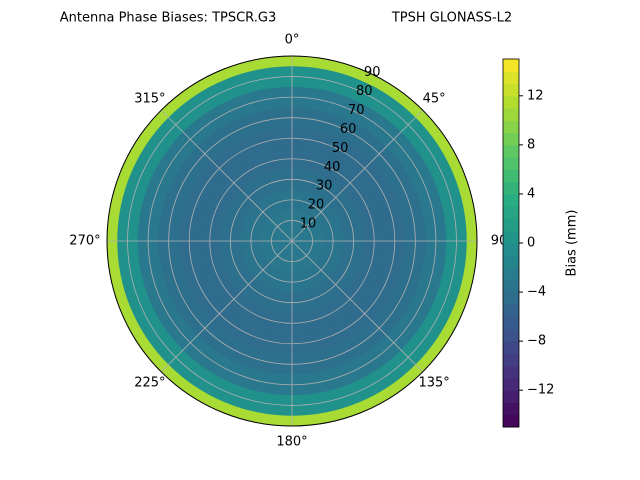  What do you see at coordinates (291, 442) in the screenshot?
I see `theta-tick-label: 180°` at bounding box center [291, 442].